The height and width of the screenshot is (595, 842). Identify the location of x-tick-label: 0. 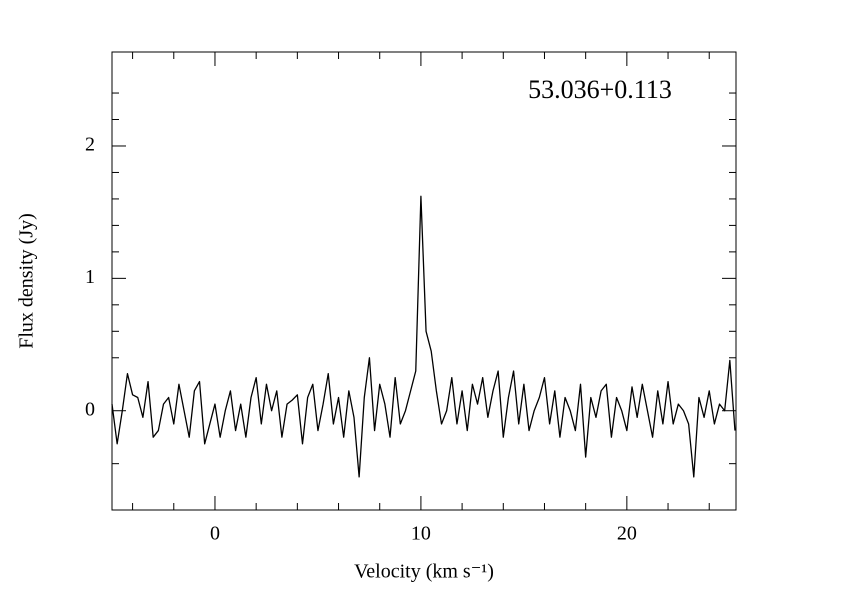
(215, 534).